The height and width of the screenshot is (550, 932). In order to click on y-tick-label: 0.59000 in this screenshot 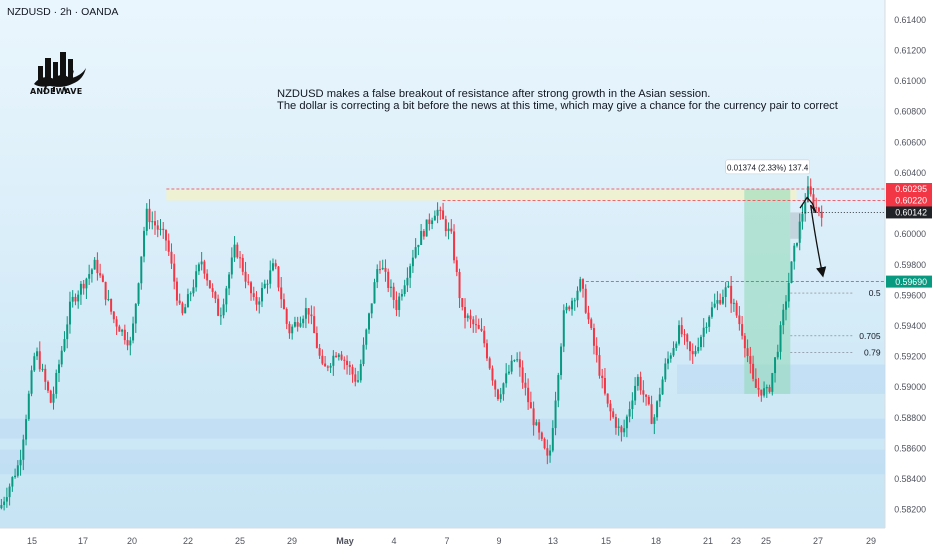, I will do `click(910, 387)`.